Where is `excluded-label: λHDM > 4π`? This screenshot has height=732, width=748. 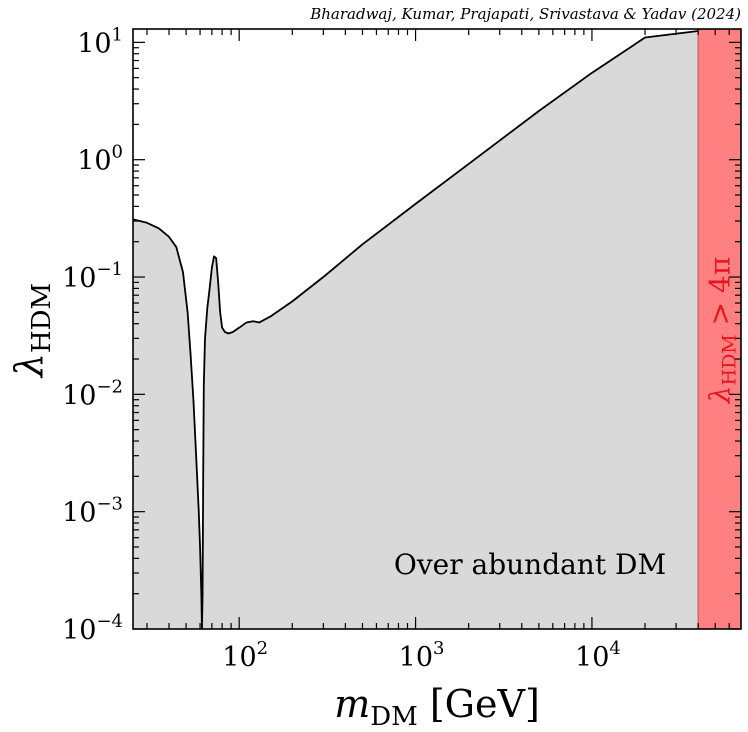
excluded-label: λHDM > 4π is located at coordinates (722, 331).